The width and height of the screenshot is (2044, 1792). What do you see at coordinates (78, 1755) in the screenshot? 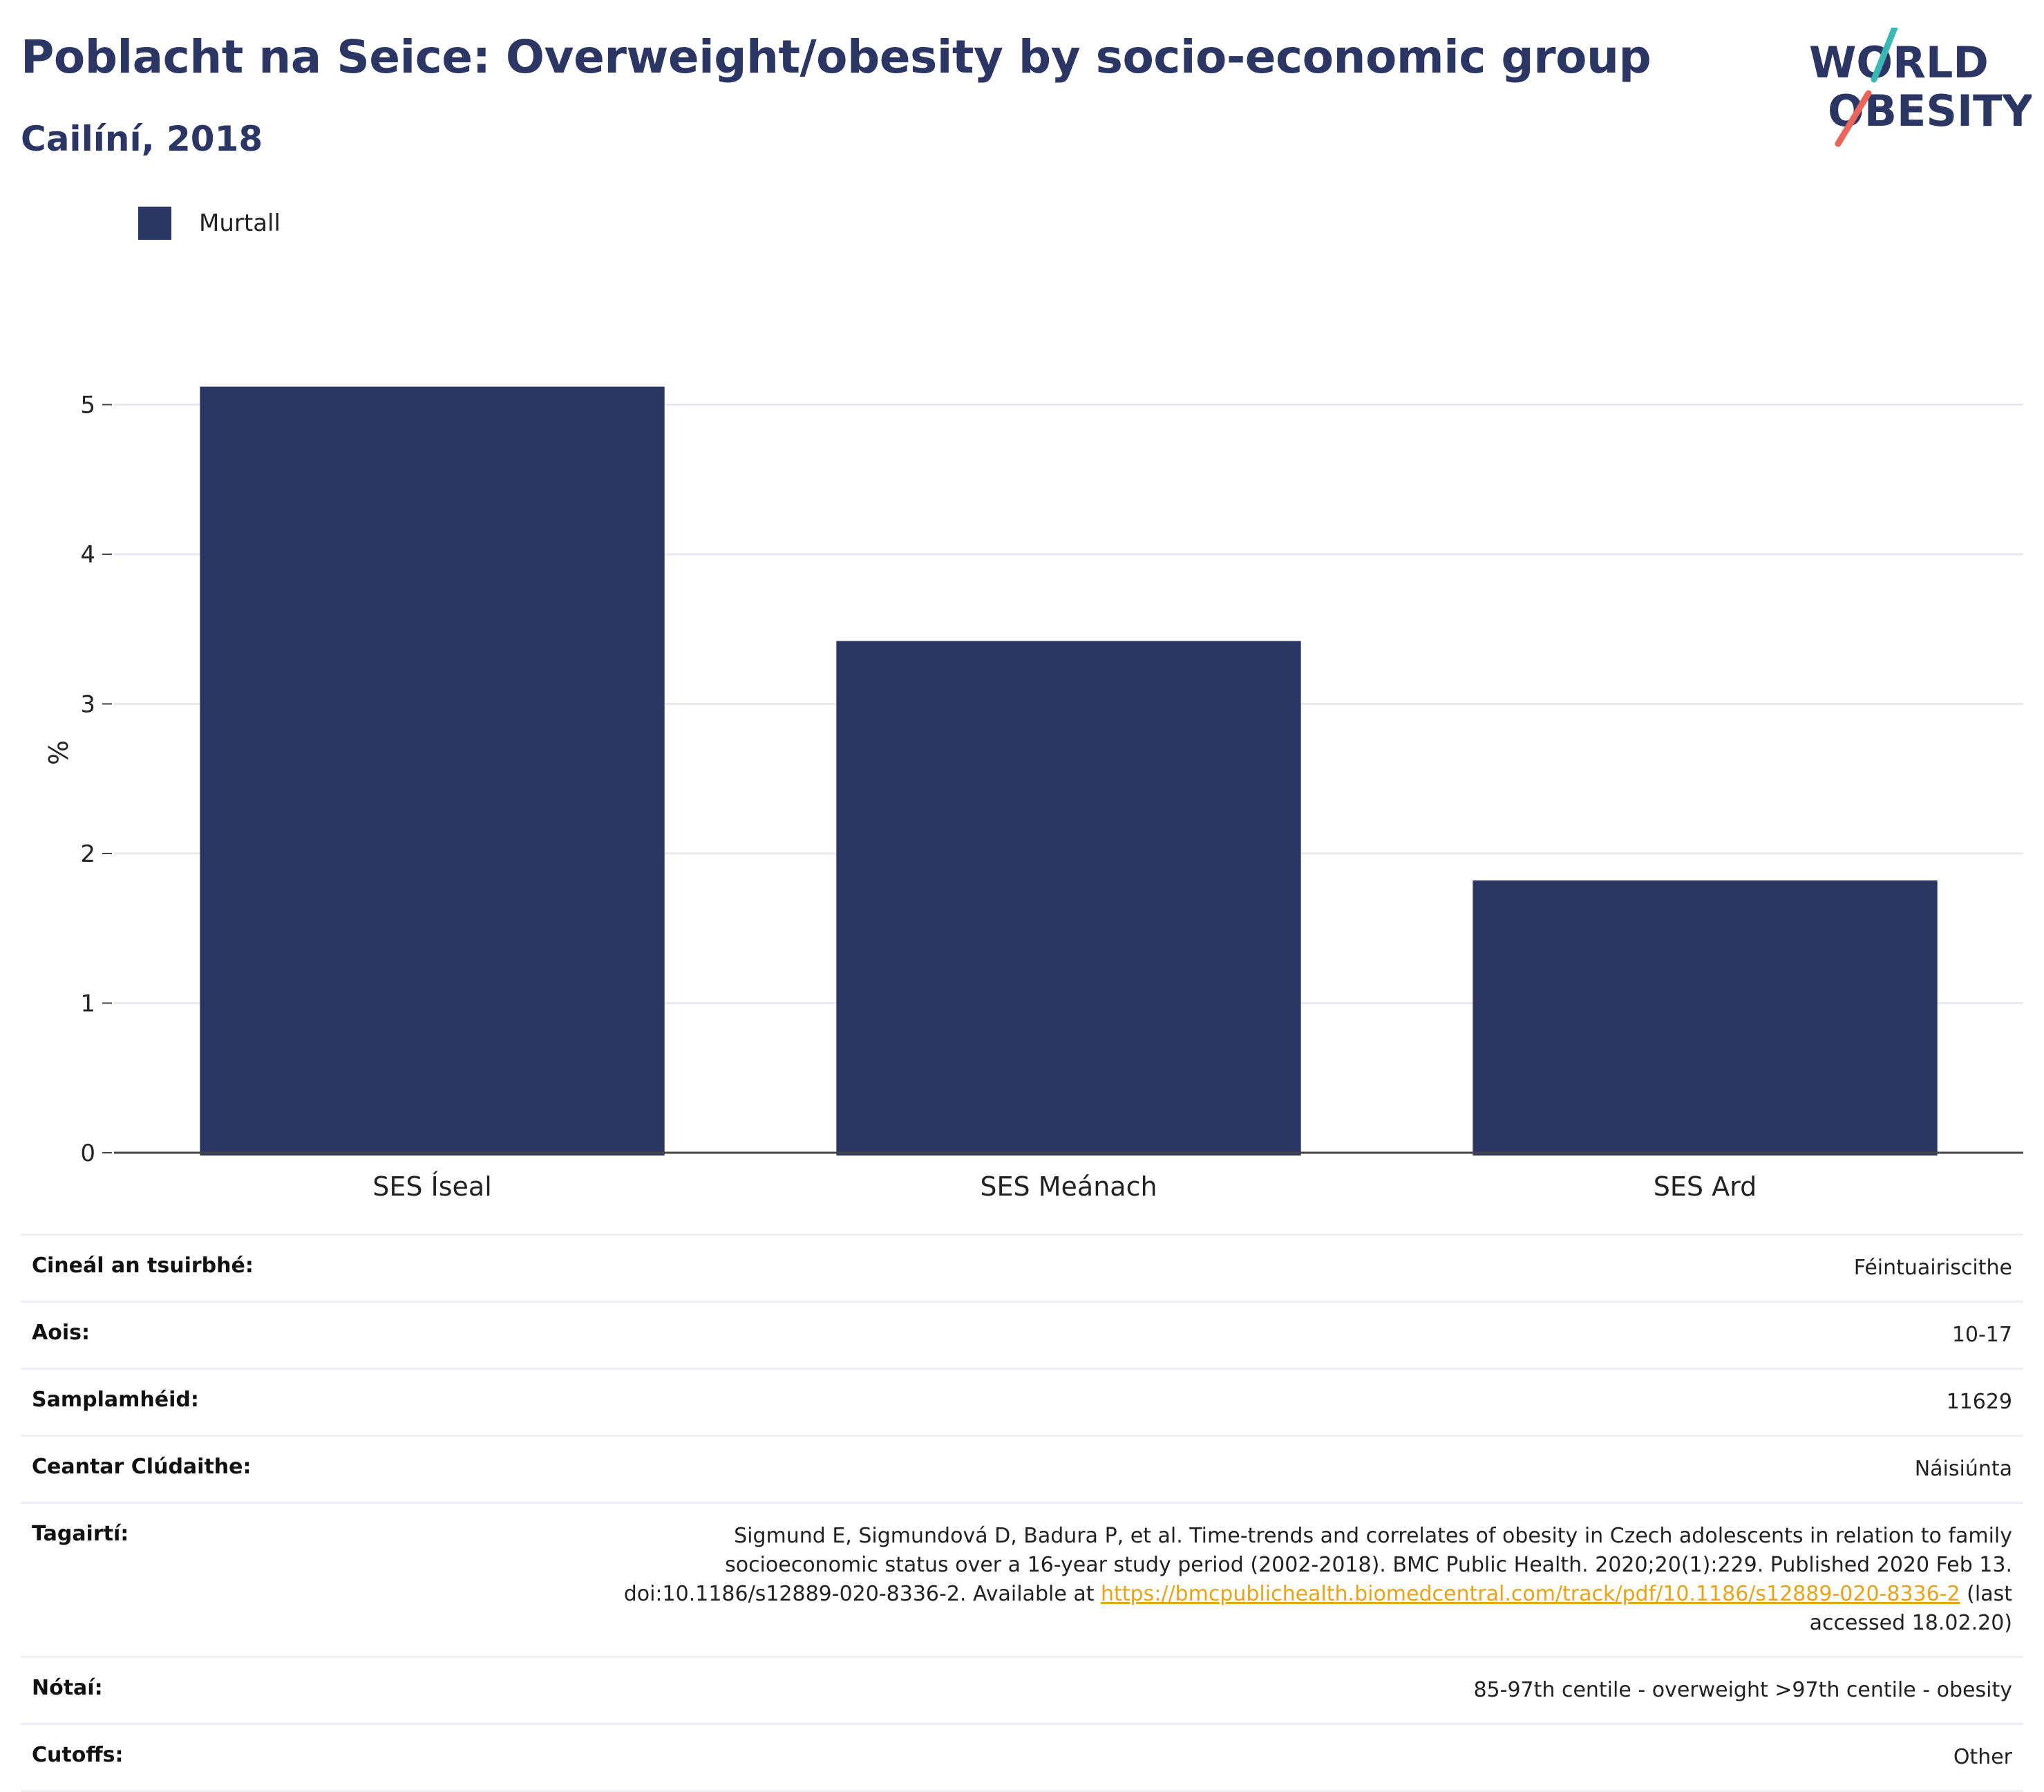
I see `meta-key: Cutoffs:` at bounding box center [78, 1755].